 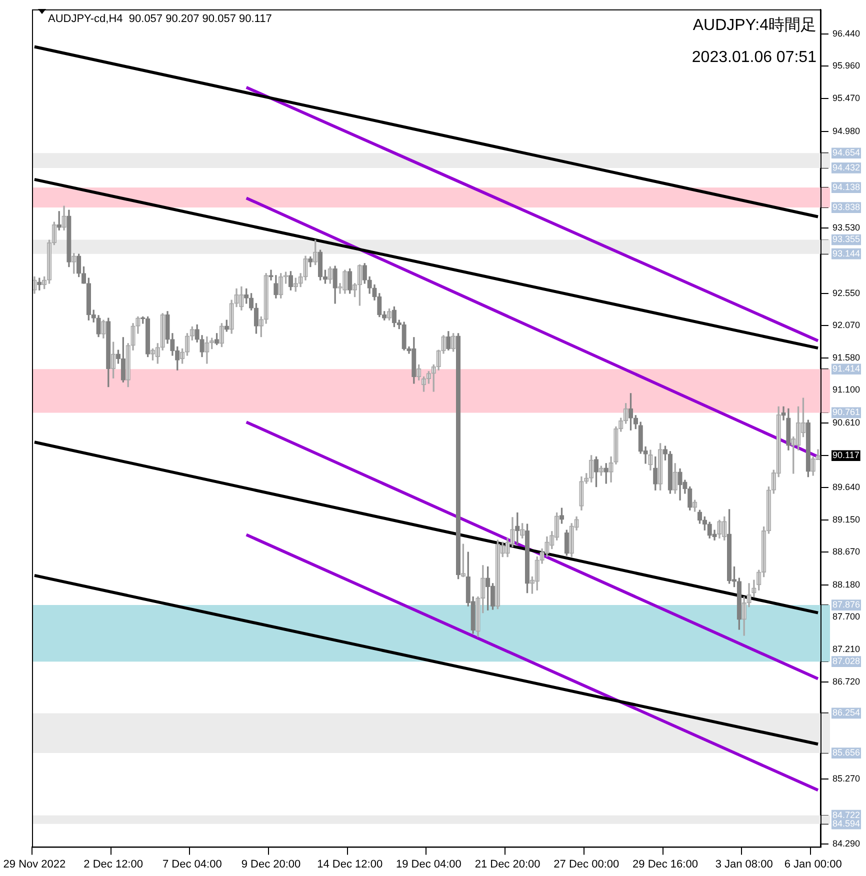 What do you see at coordinates (846, 207) in the screenshot?
I see `y-tick-label: 93.838` at bounding box center [846, 207].